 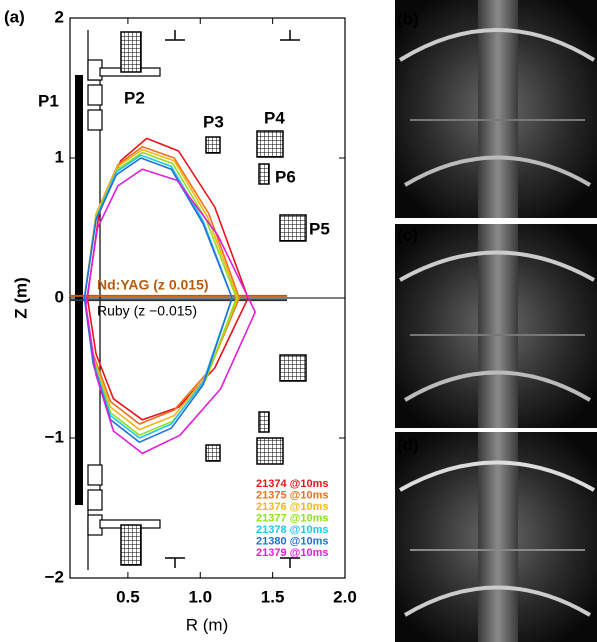 I want to click on y-tick-label: −2, so click(x=54, y=576).